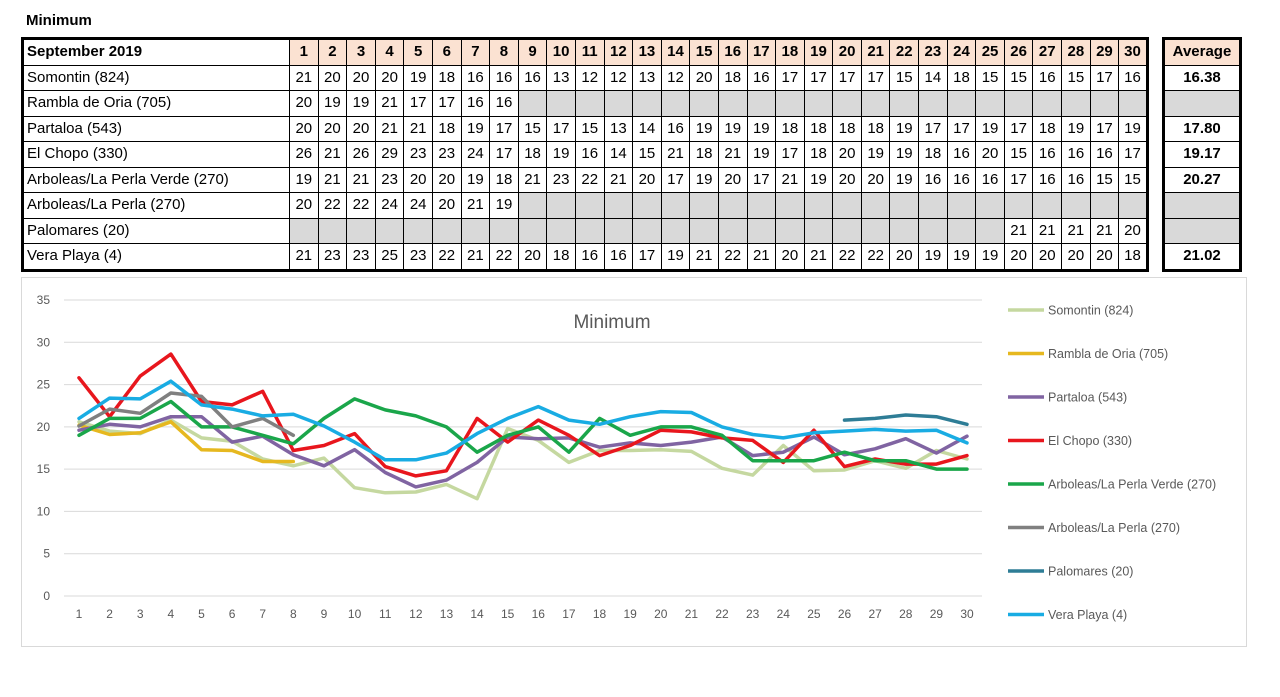  What do you see at coordinates (156, 52) in the screenshot?
I see `table-corner-label: September 2019` at bounding box center [156, 52].